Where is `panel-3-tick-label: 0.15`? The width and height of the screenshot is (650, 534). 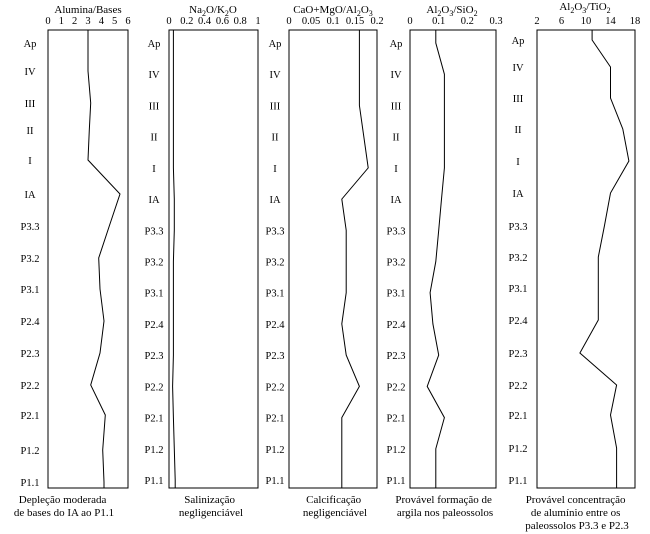
panel-3-tick-label: 0.15 is located at coordinates (355, 21).